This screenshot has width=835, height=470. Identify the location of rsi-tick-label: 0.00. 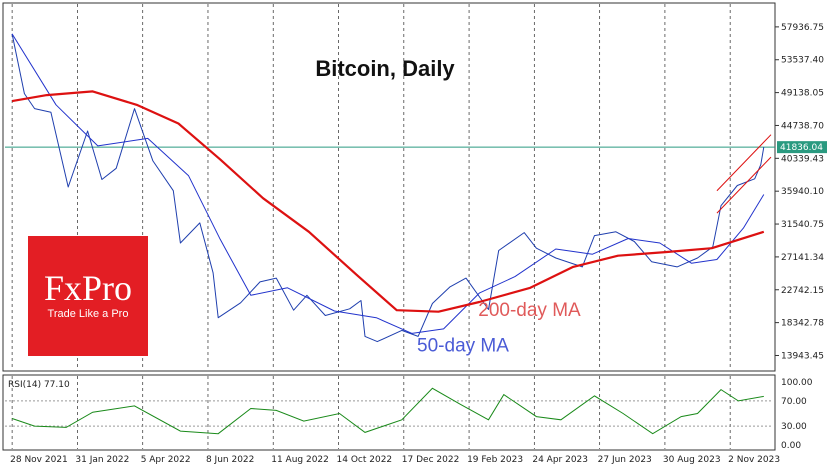
(791, 446).